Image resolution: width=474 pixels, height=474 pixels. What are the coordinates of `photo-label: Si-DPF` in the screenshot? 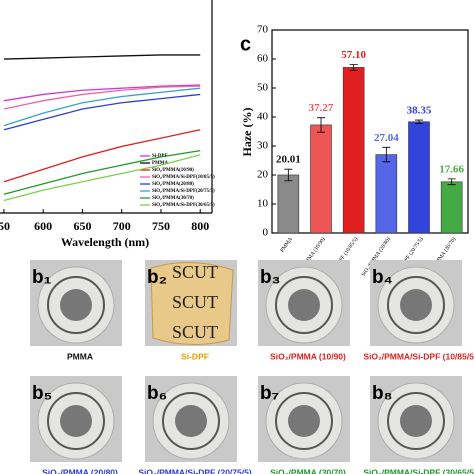 It's located at (195, 356).